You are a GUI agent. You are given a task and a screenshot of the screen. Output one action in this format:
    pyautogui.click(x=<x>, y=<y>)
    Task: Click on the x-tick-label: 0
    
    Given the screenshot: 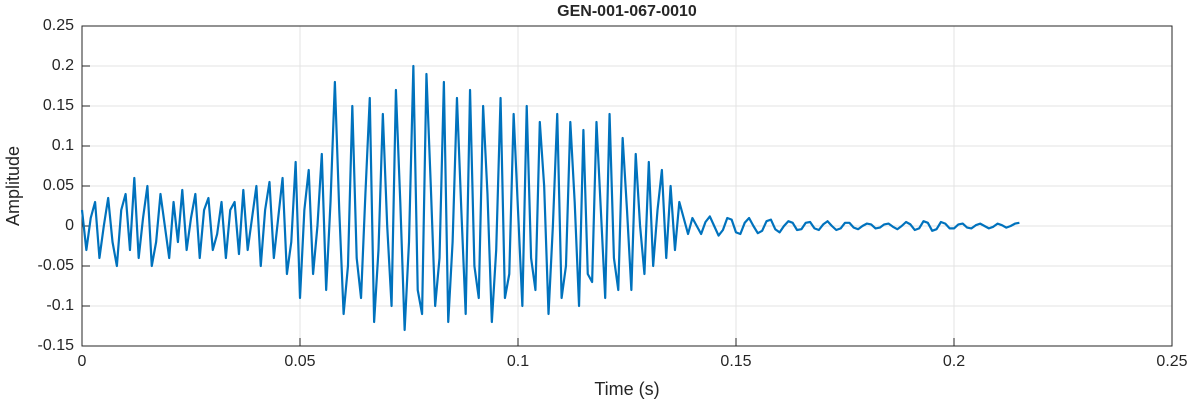 What is the action you would take?
    pyautogui.click(x=82, y=361)
    